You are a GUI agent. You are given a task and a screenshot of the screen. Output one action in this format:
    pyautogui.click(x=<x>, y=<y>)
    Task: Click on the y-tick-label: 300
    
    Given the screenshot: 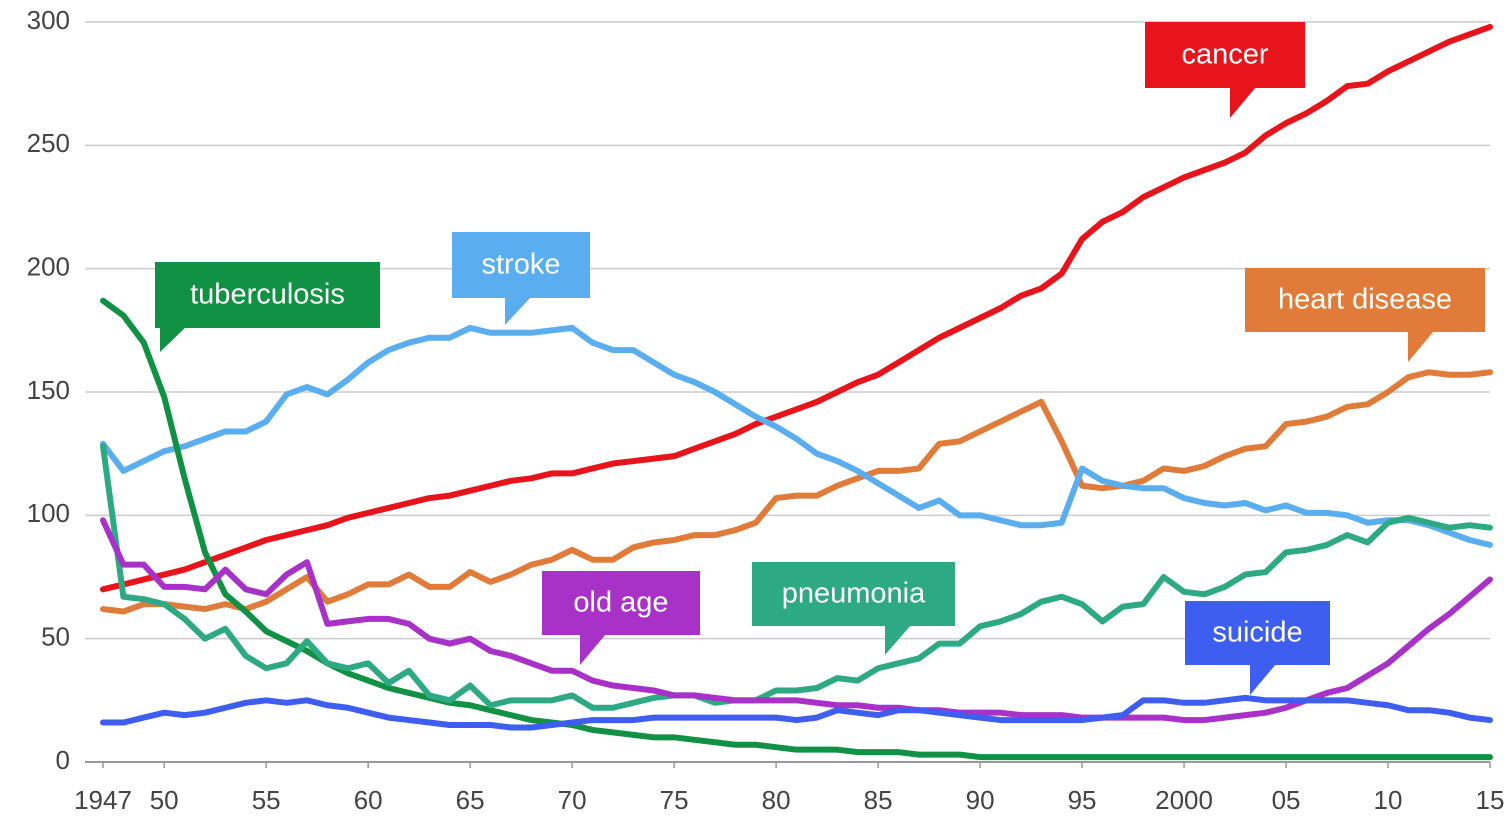 What is the action you would take?
    pyautogui.click(x=48, y=20)
    